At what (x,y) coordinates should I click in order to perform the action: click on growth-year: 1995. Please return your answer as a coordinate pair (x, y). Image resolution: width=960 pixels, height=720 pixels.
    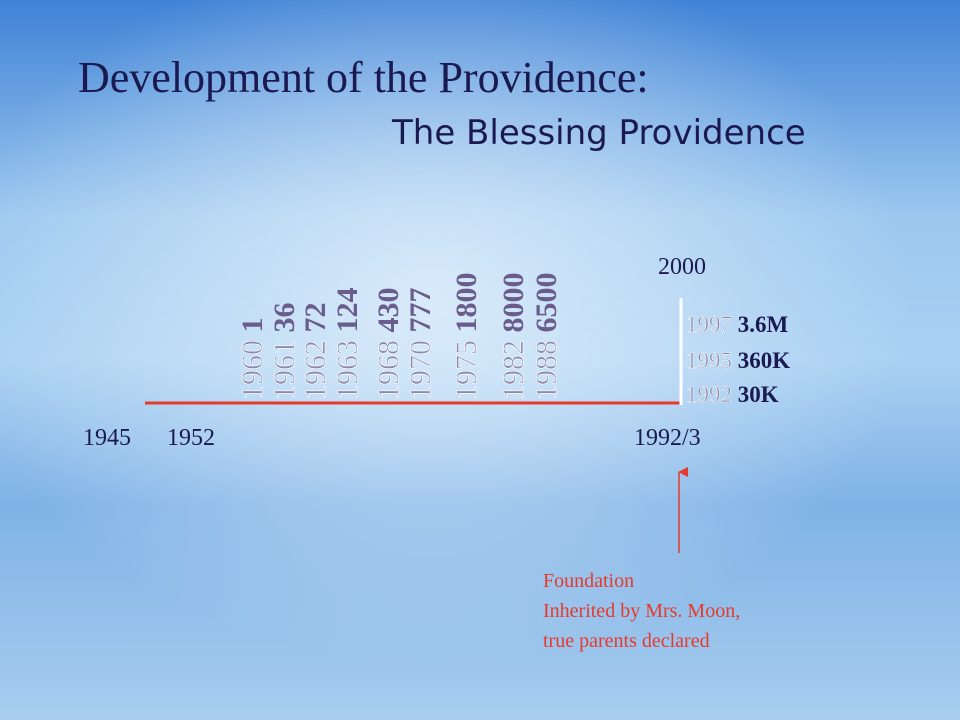
    Looking at the image, I should click on (709, 360).